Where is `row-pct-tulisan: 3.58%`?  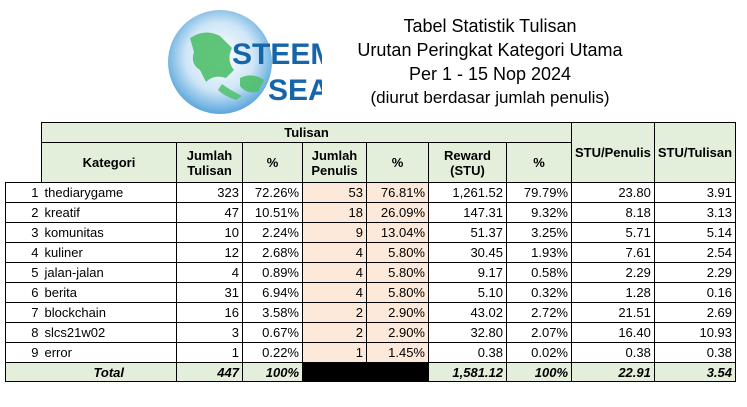 row-pct-tulisan: 3.58% is located at coordinates (272, 312).